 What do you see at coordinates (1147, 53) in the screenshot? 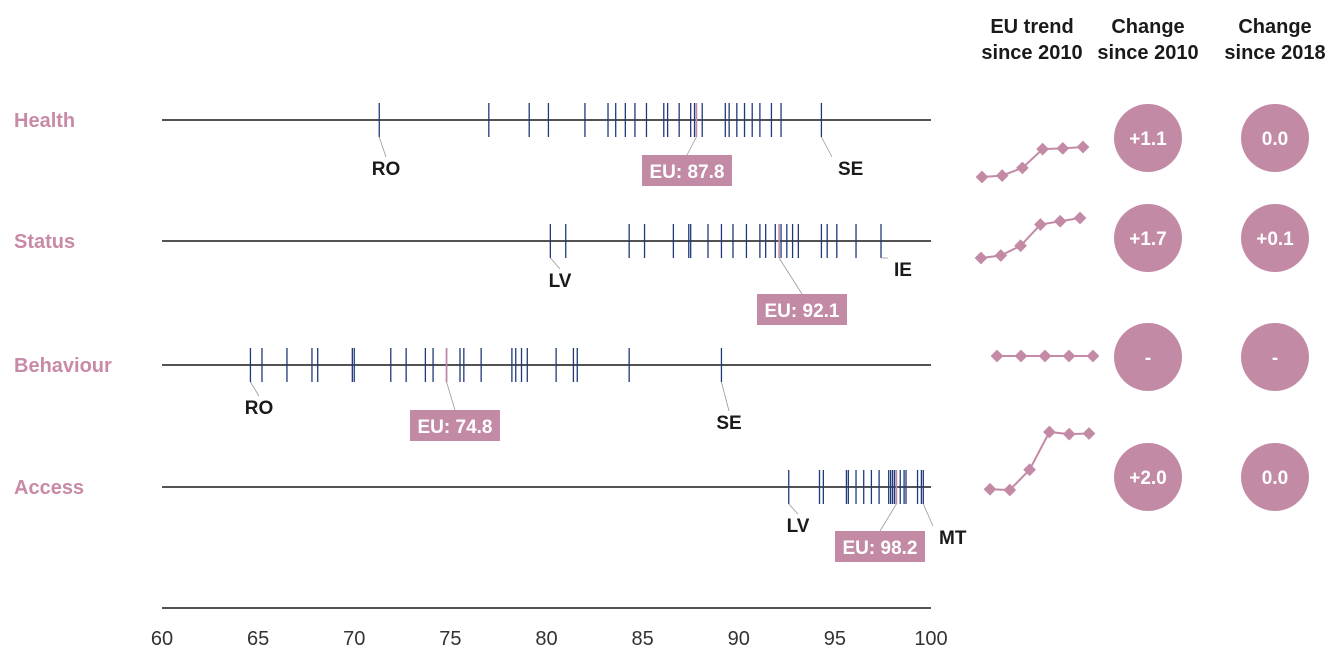
I see `header-change2010-line2: since 2010` at bounding box center [1147, 53].